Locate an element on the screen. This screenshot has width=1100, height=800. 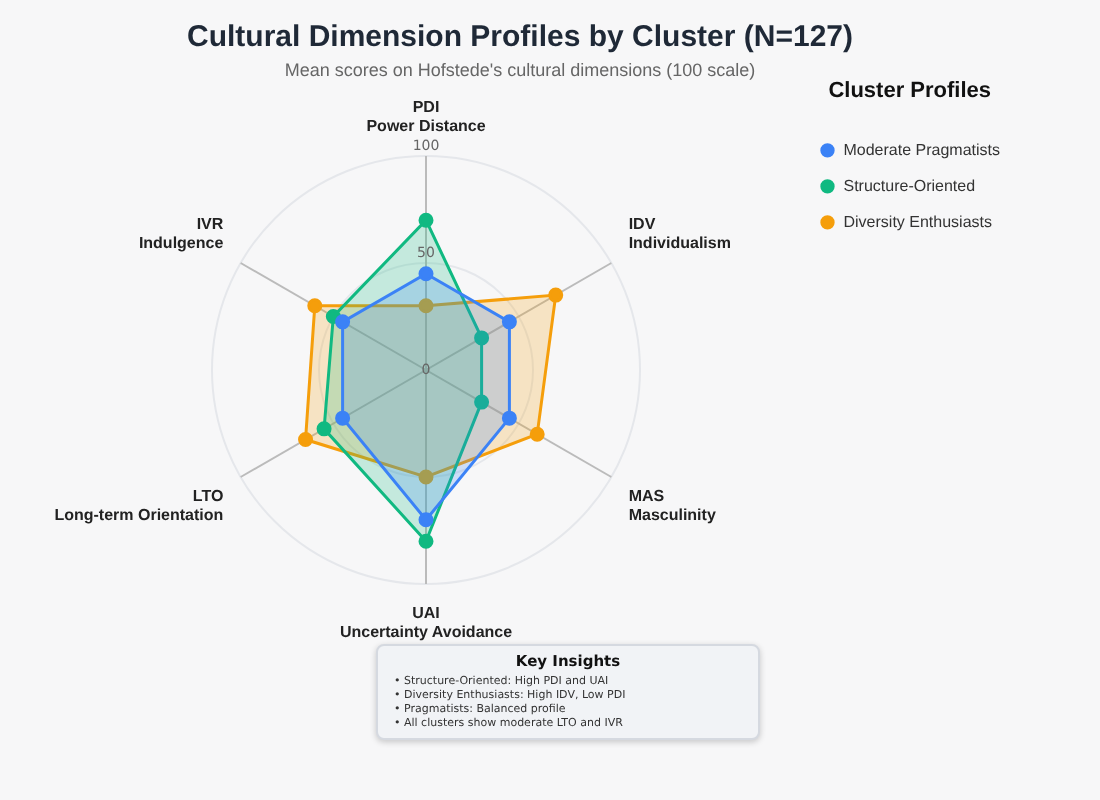
spoke-label: LTO Long-term Orientation is located at coordinates (139, 506).